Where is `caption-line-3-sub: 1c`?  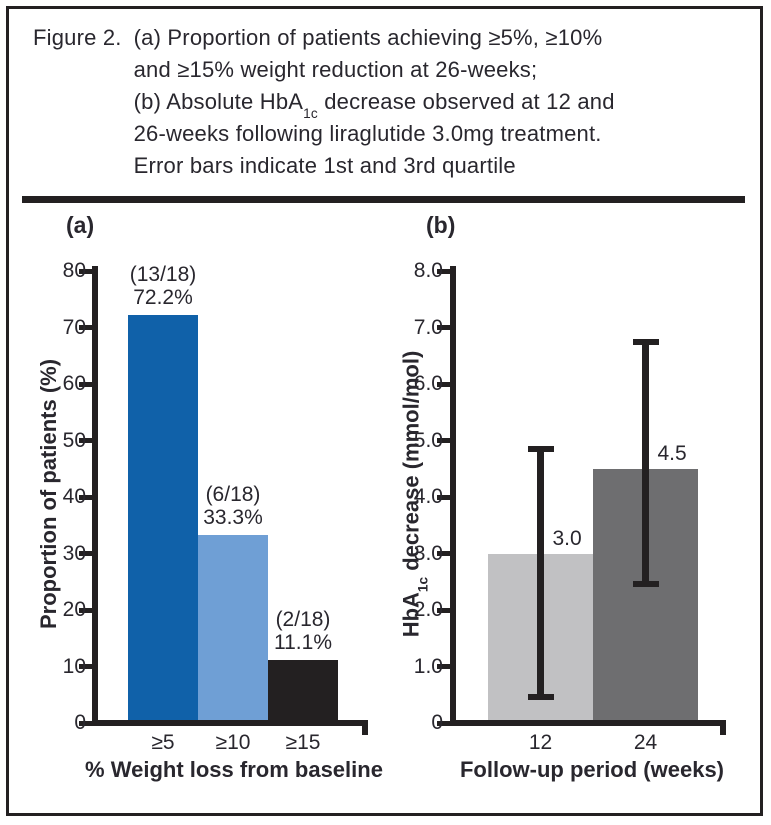 caption-line-3-sub: 1c is located at coordinates (310, 114).